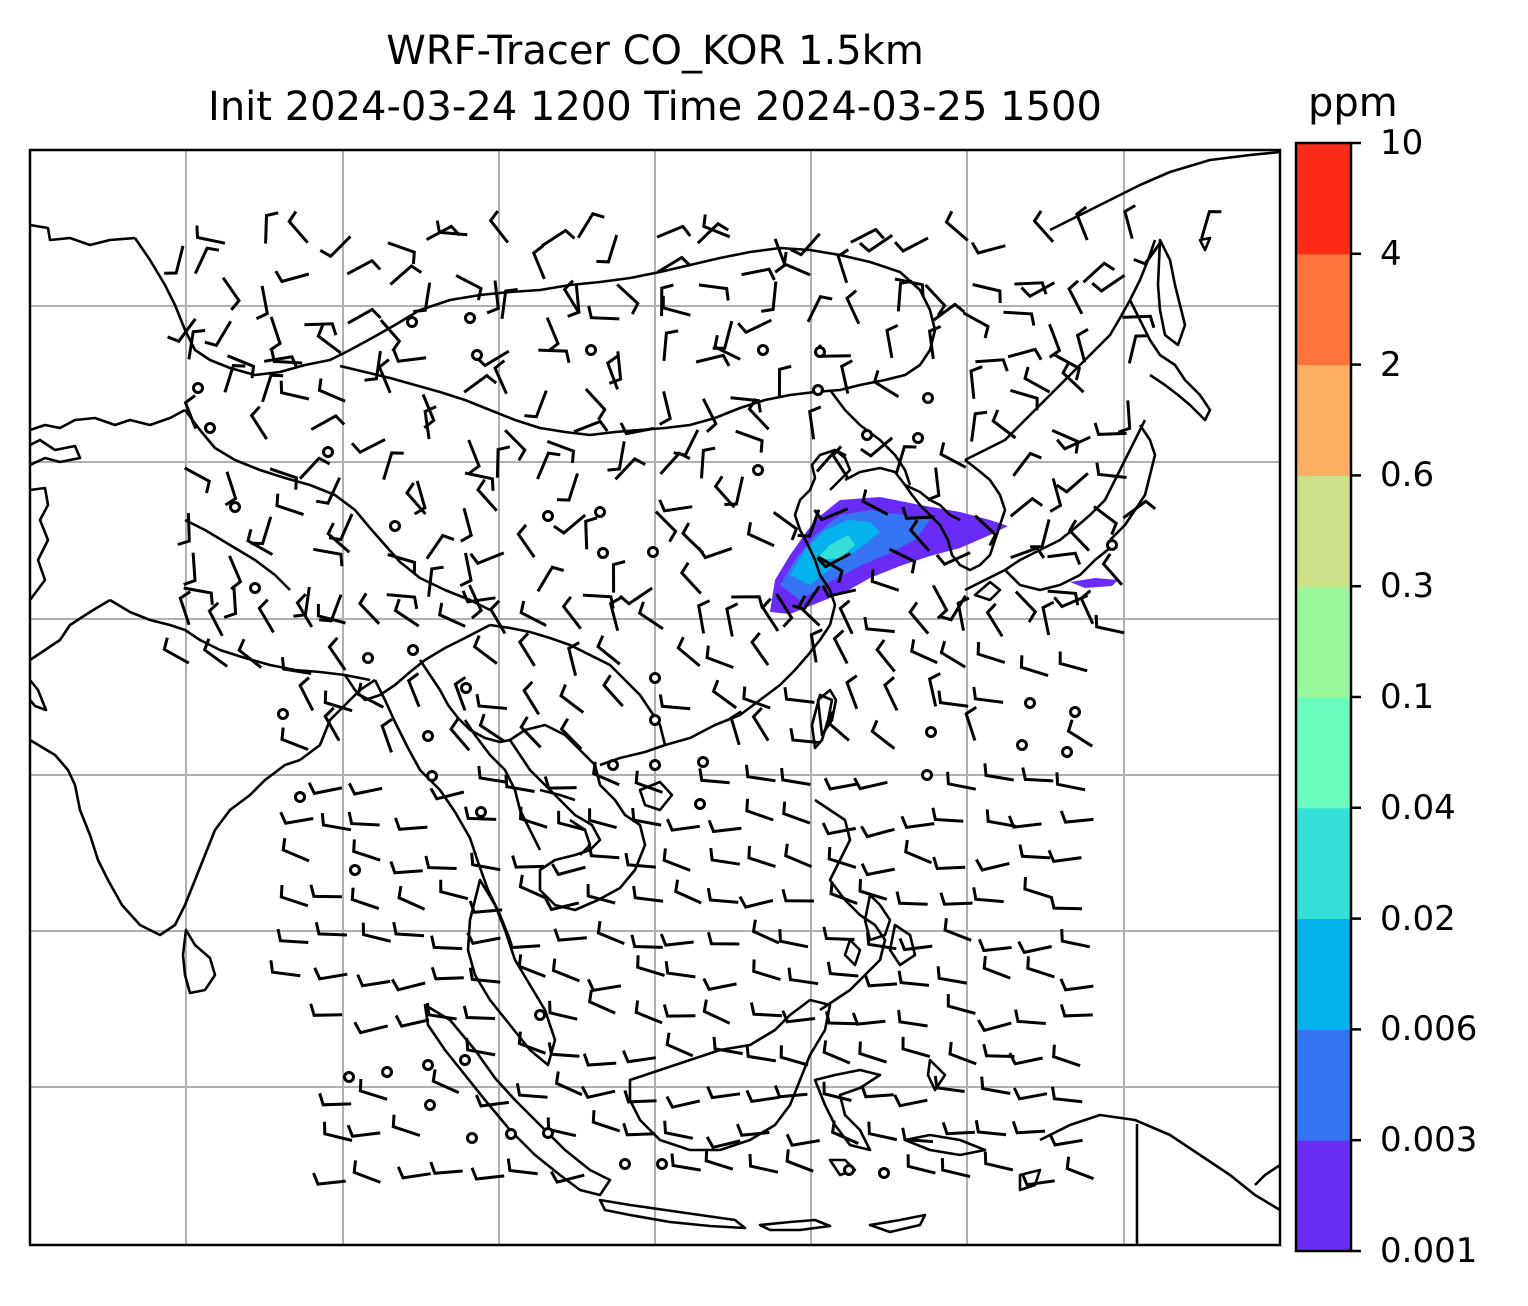 This screenshot has width=1528, height=1306. Describe the element at coordinates (1429, 1140) in the screenshot. I see `colorbar-tick-label: 0.003` at that location.